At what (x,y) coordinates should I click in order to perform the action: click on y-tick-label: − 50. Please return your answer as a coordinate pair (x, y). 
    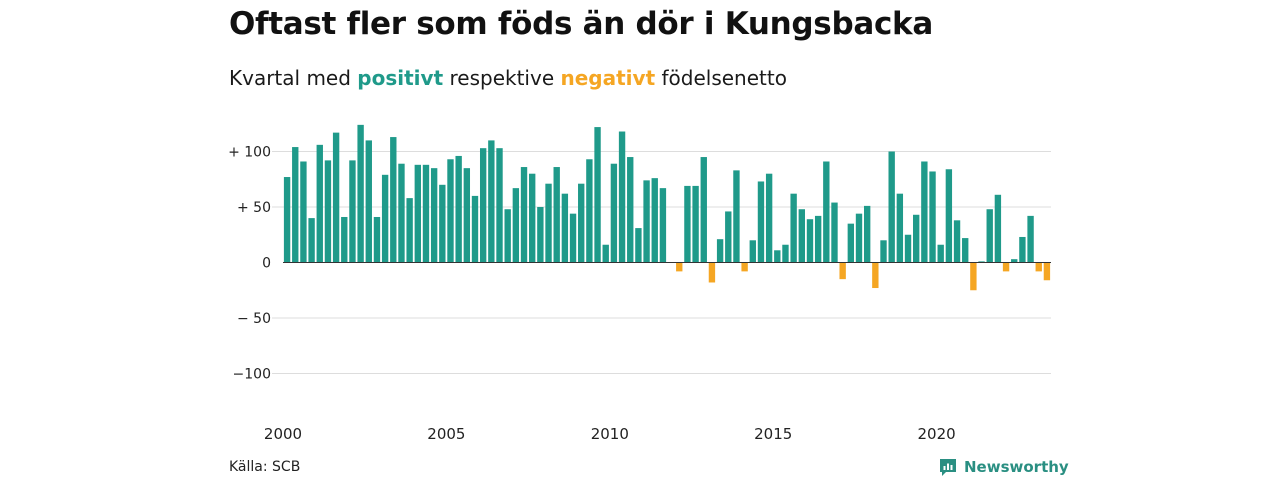
    Looking at the image, I should click on (254, 319).